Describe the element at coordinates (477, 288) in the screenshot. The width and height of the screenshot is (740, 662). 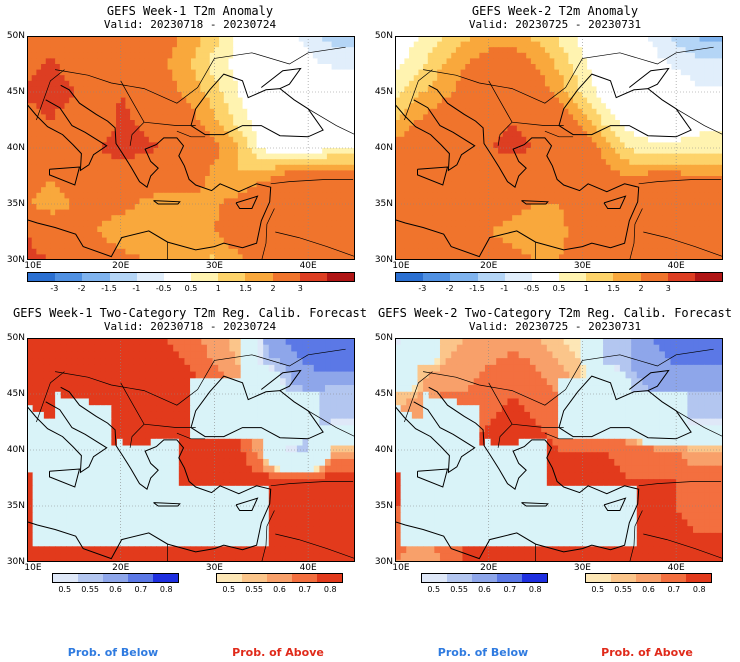
I see `legend-tick-label: -1.5` at that location.